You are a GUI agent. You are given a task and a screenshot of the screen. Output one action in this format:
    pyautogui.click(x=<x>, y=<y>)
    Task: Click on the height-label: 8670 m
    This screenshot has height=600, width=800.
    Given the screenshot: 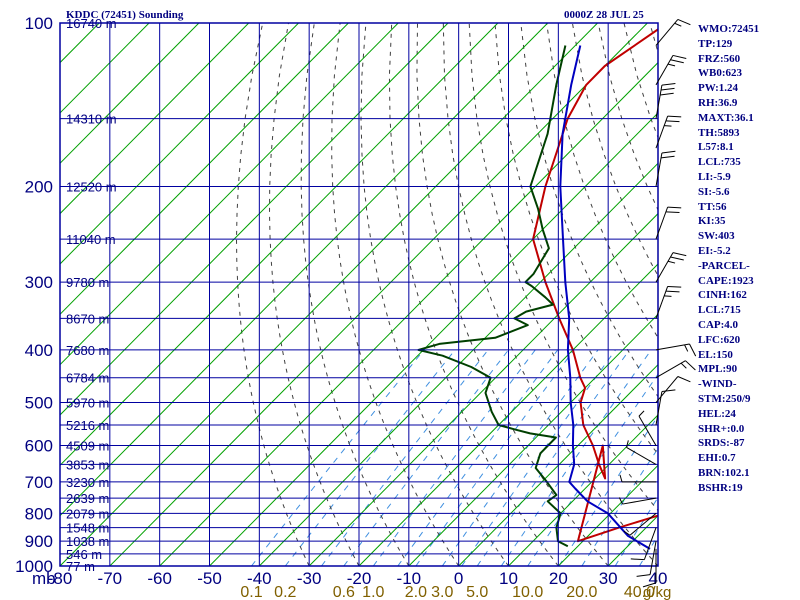 What is the action you would take?
    pyautogui.click(x=87, y=318)
    